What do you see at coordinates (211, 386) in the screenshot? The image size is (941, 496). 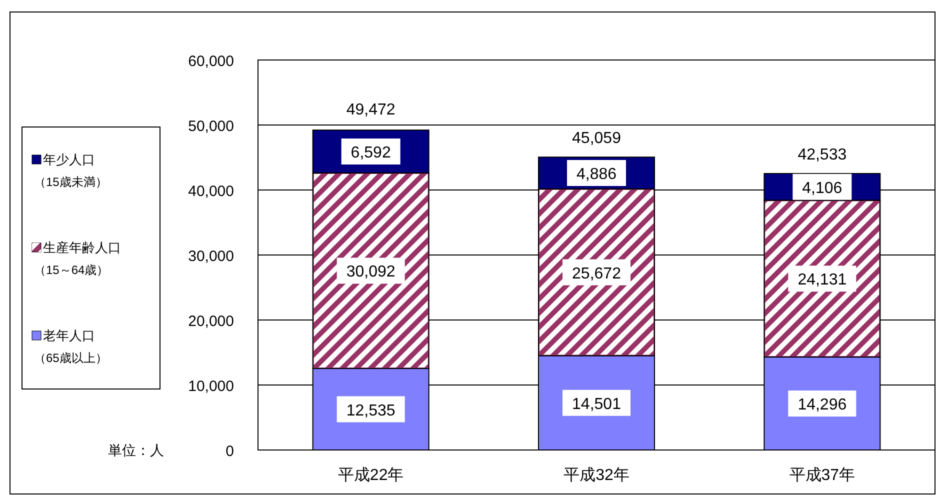 I see `y-tick-label: 10,000` at bounding box center [211, 386].